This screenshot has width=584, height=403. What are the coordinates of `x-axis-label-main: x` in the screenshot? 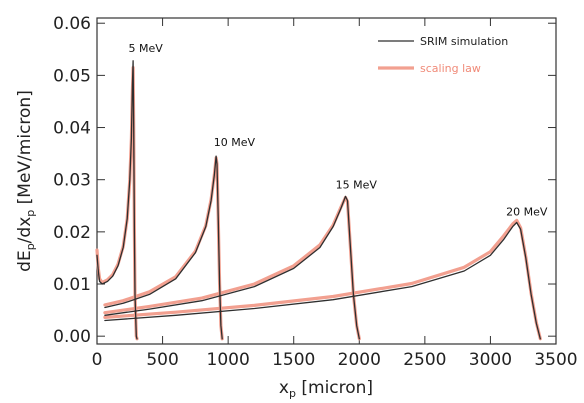 It's located at (284, 388).